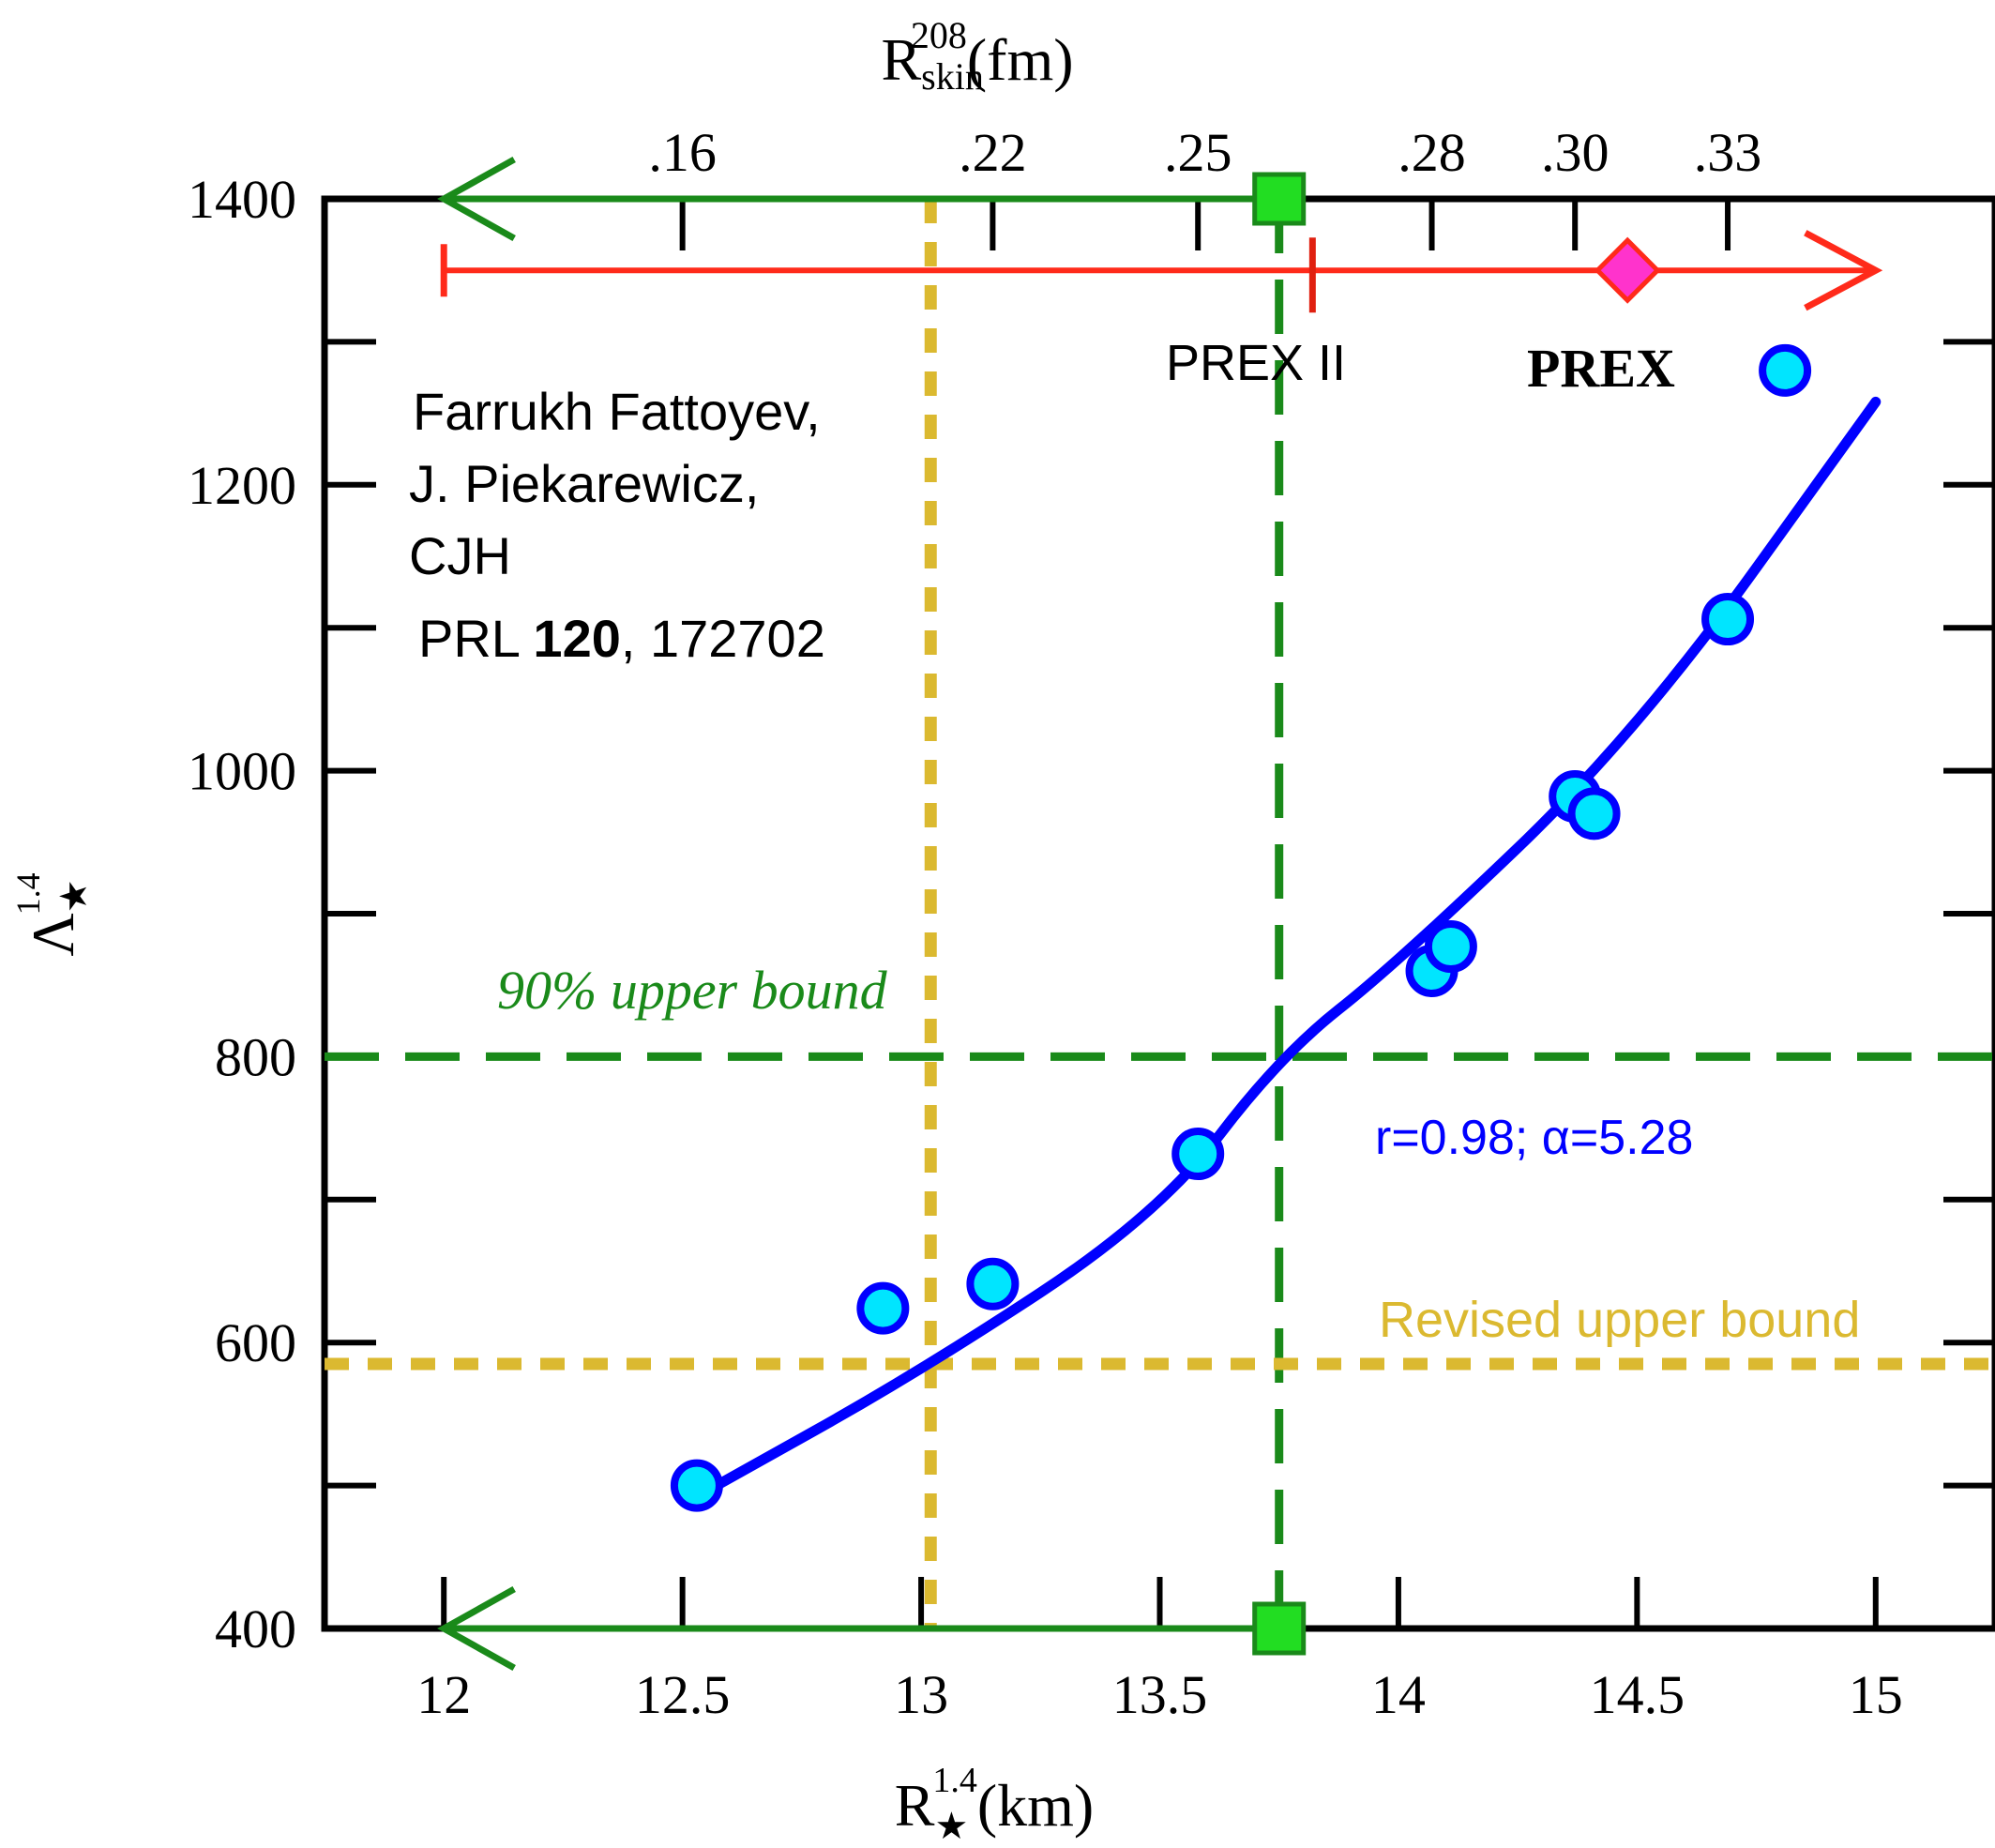  Describe the element at coordinates (683, 1694) in the screenshot. I see `x-tick-label-1: 12.5` at that location.